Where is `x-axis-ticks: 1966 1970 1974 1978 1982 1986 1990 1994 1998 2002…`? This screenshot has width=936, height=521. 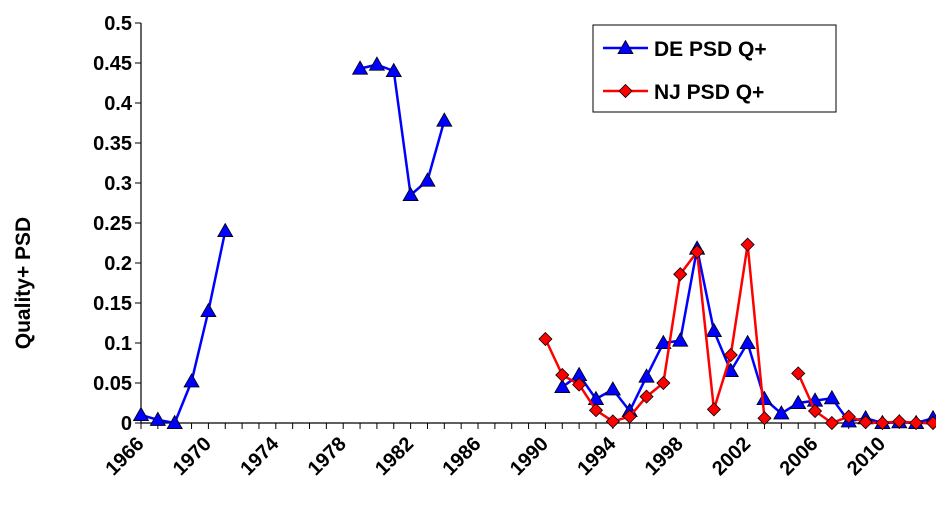
x-axis-ticks: 1966 1970 1974 1978 1982 1986 1990 1994 1998 2002… is located at coordinates (518, 451).